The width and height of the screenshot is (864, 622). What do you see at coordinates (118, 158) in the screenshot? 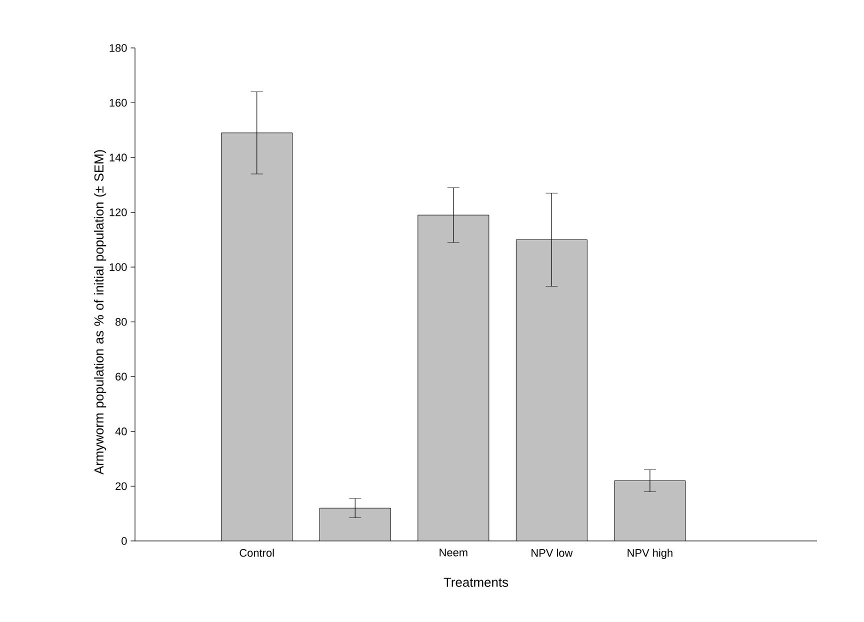
I see `y-tick-label: 140` at bounding box center [118, 158].